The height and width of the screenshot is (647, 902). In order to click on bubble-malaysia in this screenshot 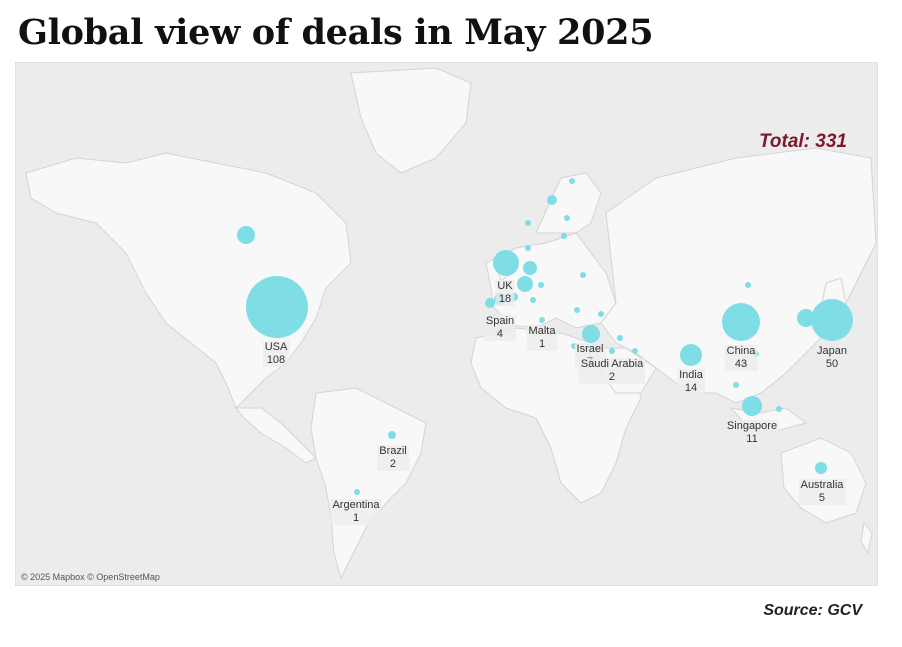, I will do `click(736, 385)`.